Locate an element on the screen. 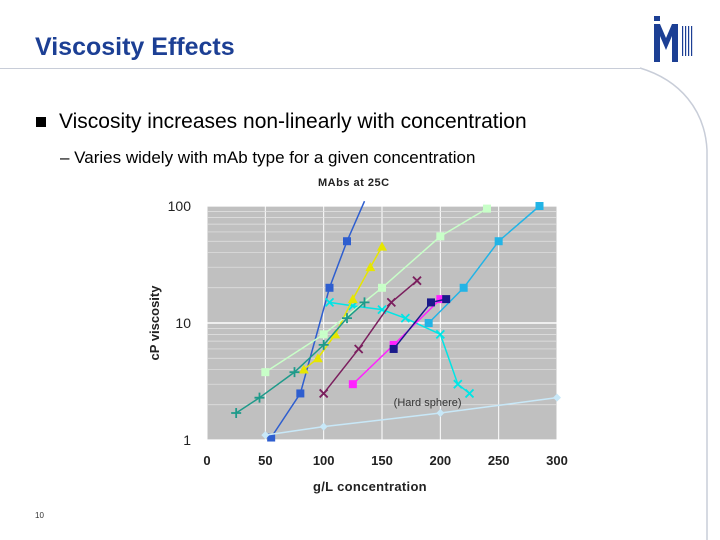  x-tick-label: 250 is located at coordinates (499, 460).